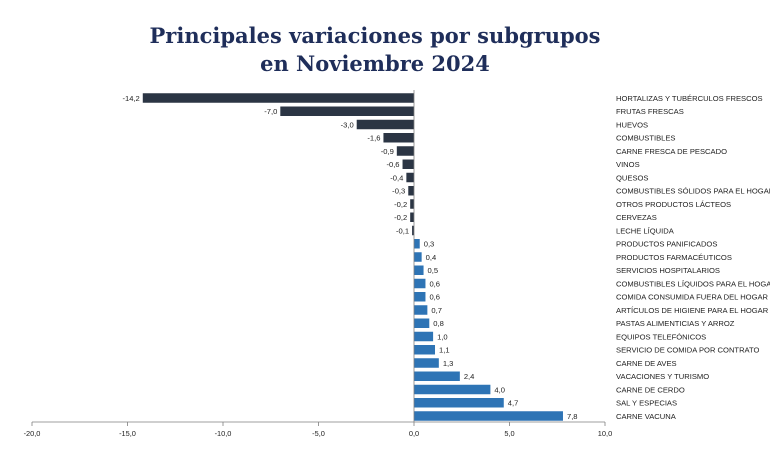 The height and width of the screenshot is (450, 770). I want to click on category-label: PRODUCTOS FARMACÉUTICOS, so click(674, 257).